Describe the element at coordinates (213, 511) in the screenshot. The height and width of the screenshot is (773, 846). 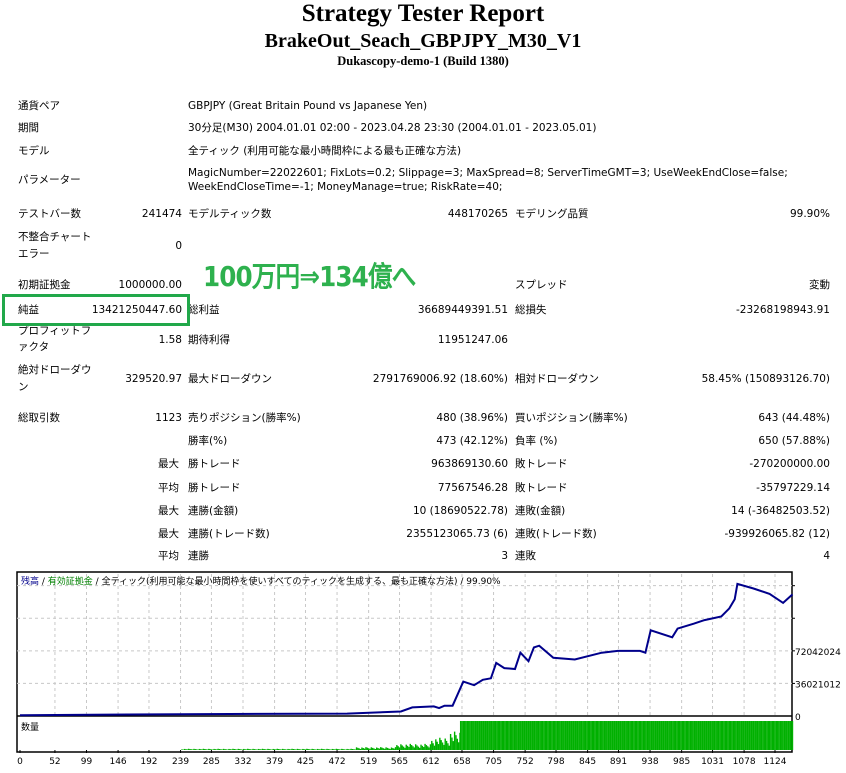
I see `max-cons-wins-label: 連勝(金額)` at that location.